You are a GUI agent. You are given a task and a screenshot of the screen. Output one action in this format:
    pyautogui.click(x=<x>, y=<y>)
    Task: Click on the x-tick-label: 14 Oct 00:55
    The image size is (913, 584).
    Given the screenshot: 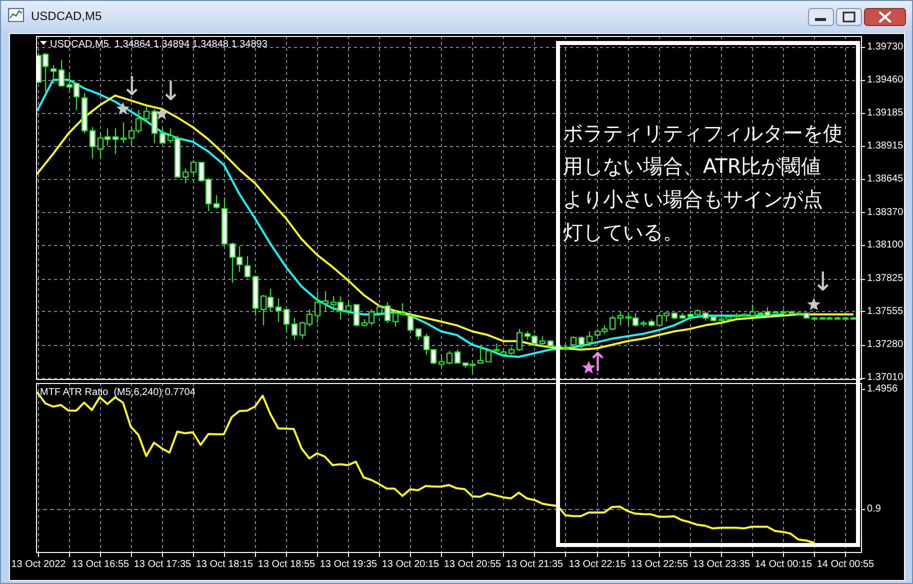 What is the action you would take?
    pyautogui.click(x=845, y=564)
    